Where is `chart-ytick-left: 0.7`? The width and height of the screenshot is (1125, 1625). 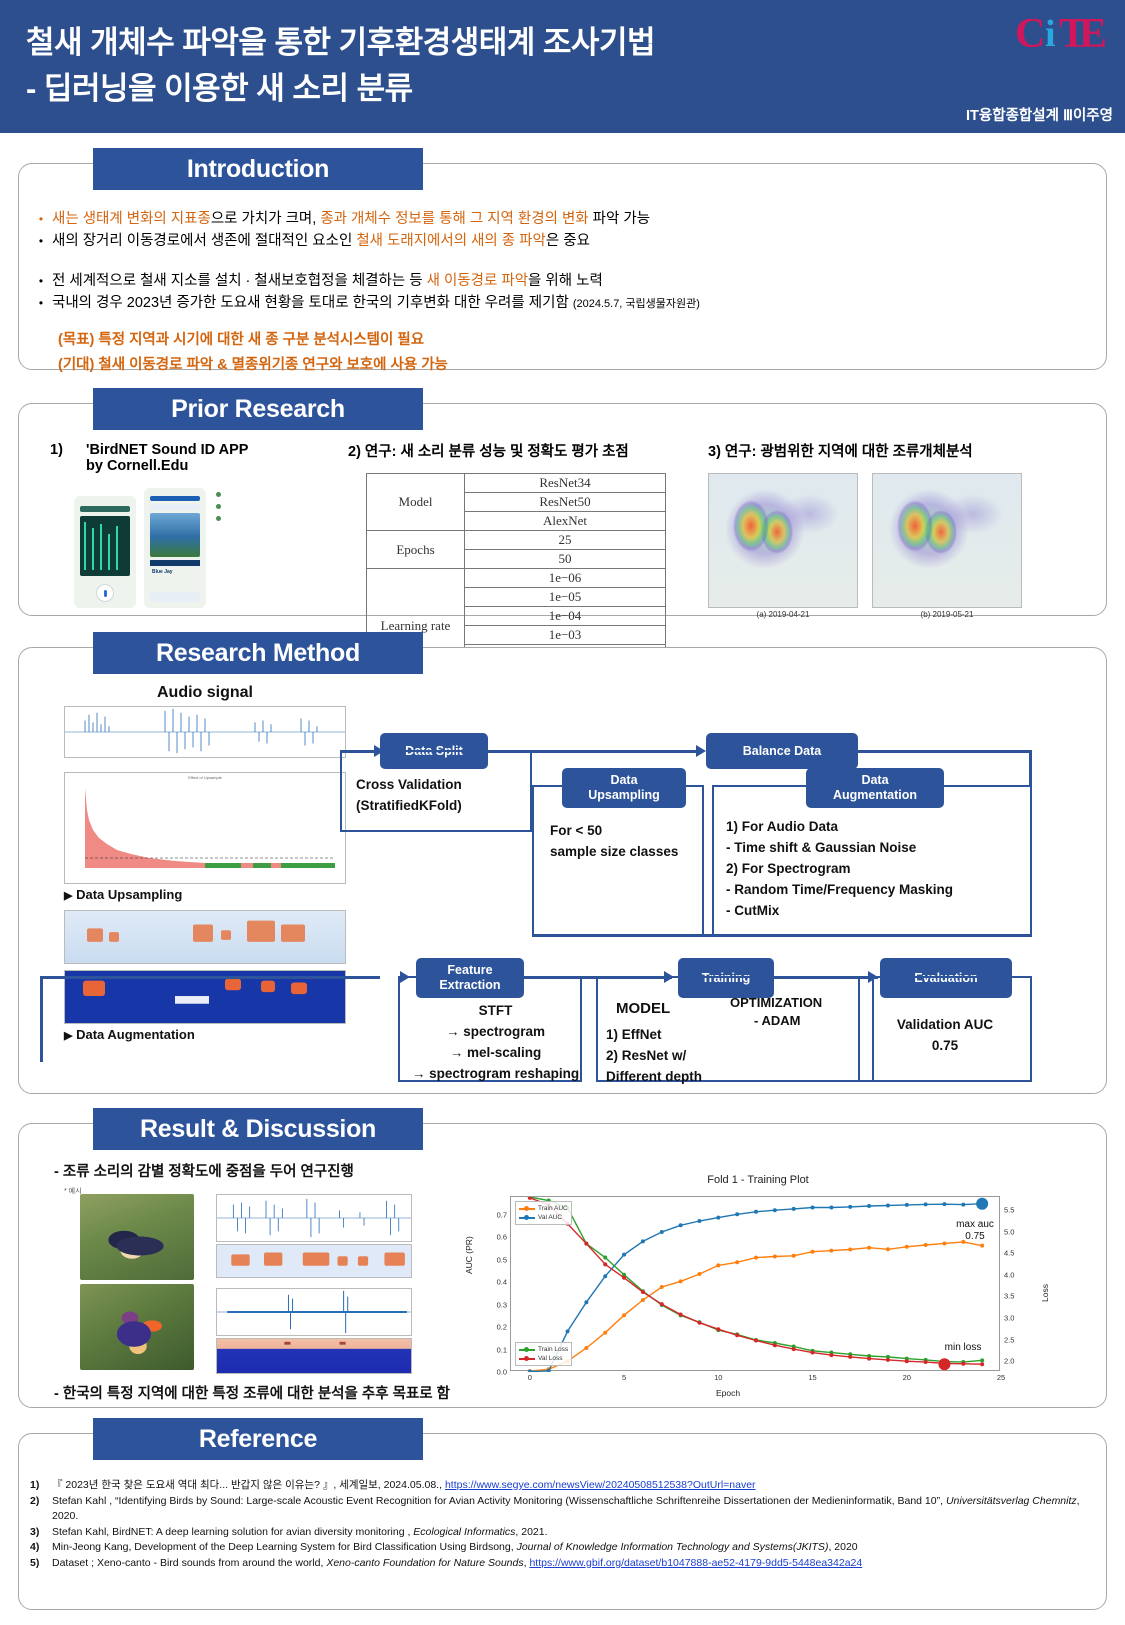 chart-ytick-left: 0.7 is located at coordinates (501, 1215).